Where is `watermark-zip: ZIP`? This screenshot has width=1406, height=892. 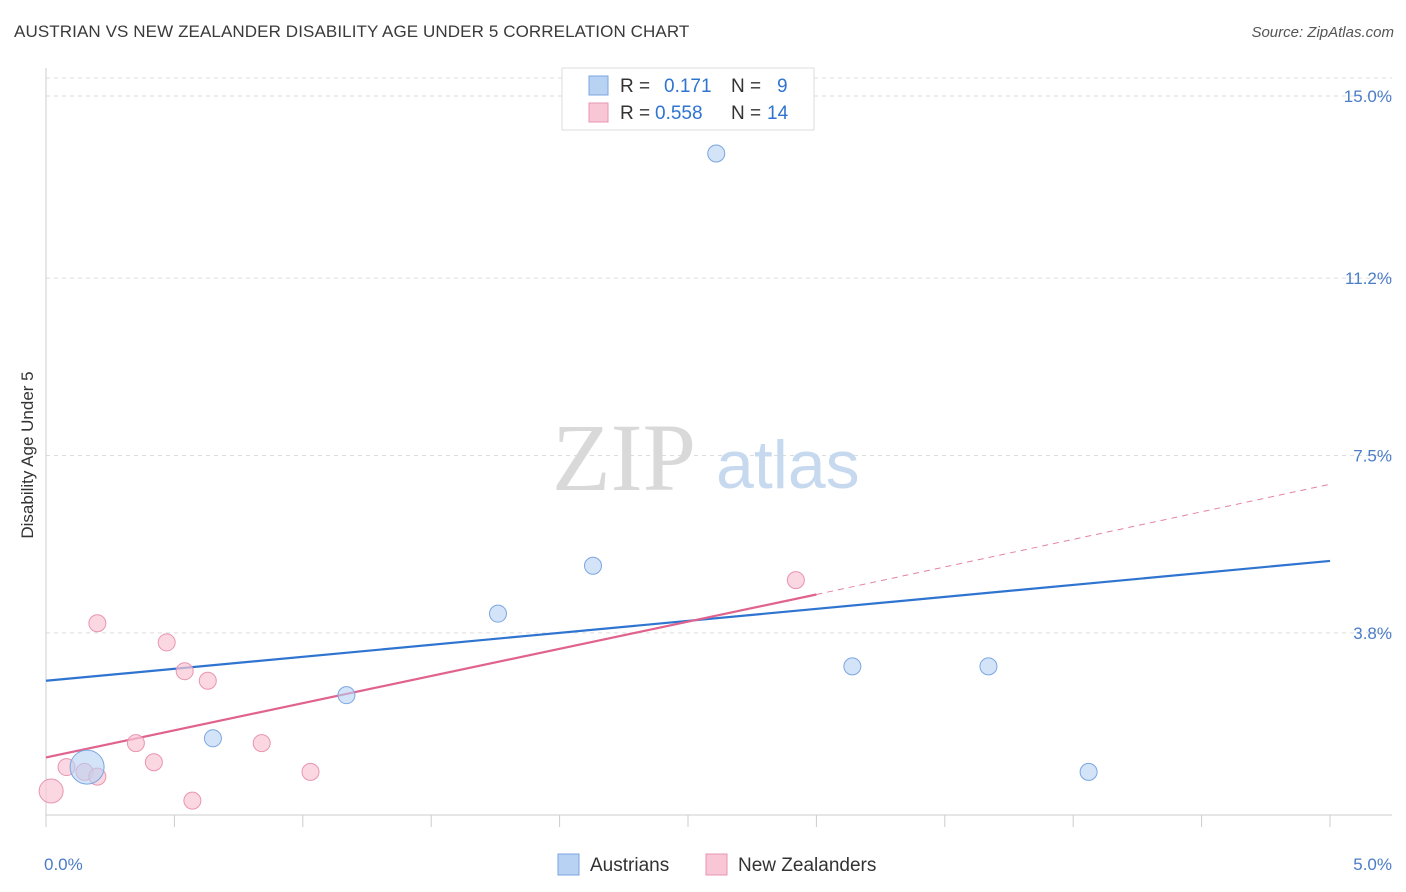
watermark-zip: ZIP is located at coordinates (624, 457).